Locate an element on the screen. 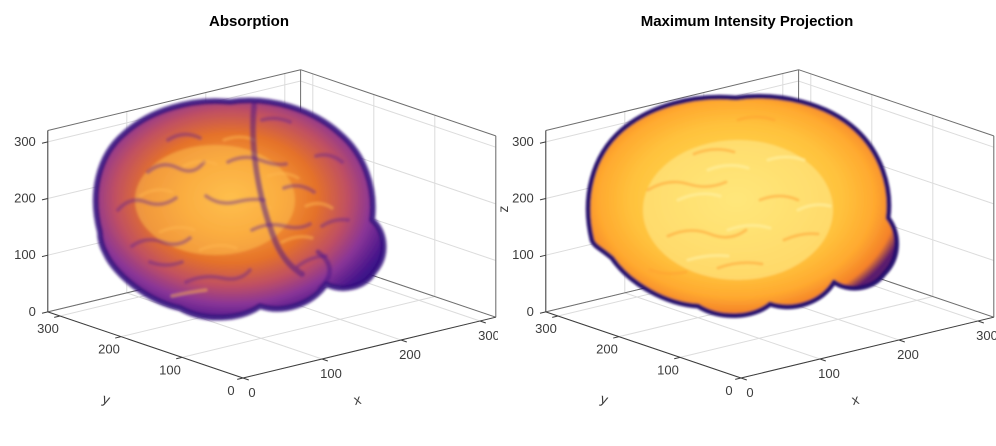 This screenshot has height=446, width=996. mip-streaks-orange is located at coordinates (733, 195).